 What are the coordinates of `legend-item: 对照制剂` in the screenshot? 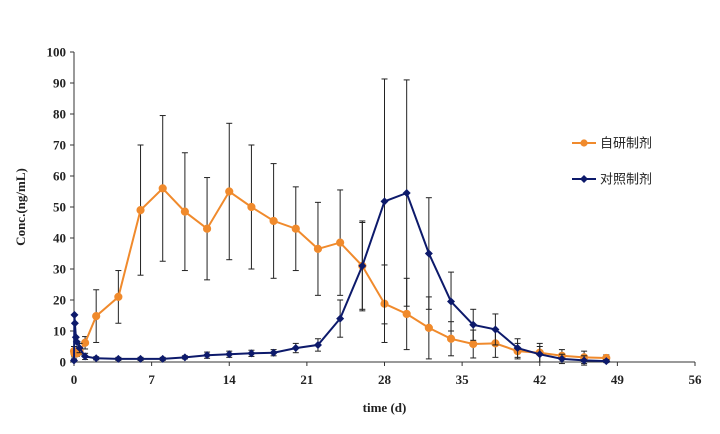 It's located at (612, 180).